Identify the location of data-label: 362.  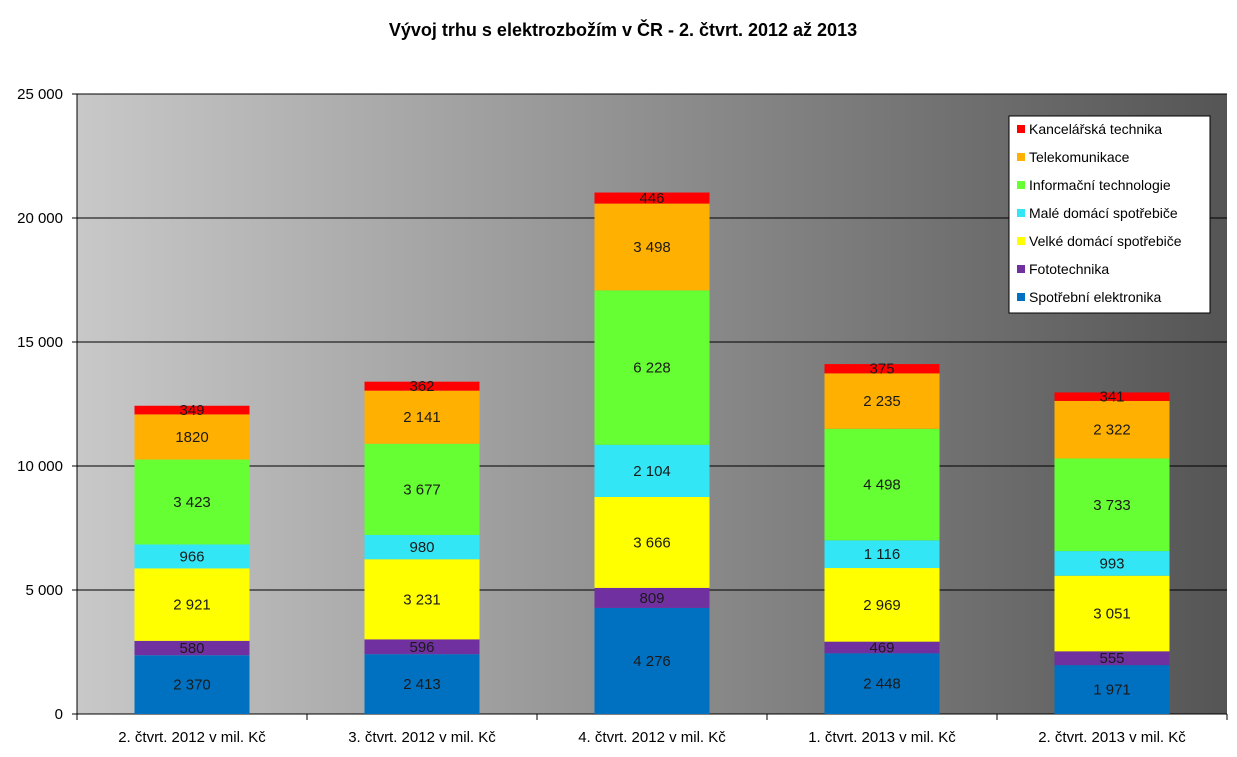
(421, 386).